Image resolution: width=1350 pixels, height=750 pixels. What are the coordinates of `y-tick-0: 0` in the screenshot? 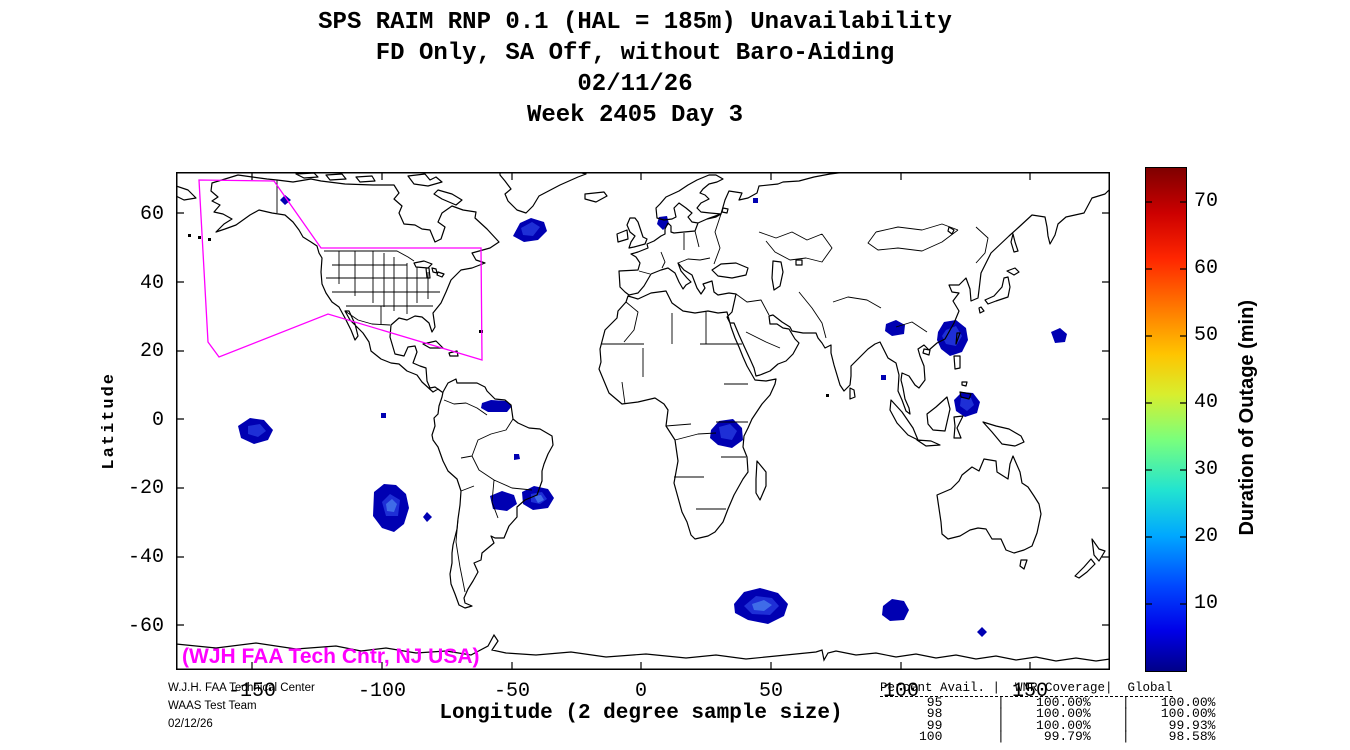 It's located at (157, 420).